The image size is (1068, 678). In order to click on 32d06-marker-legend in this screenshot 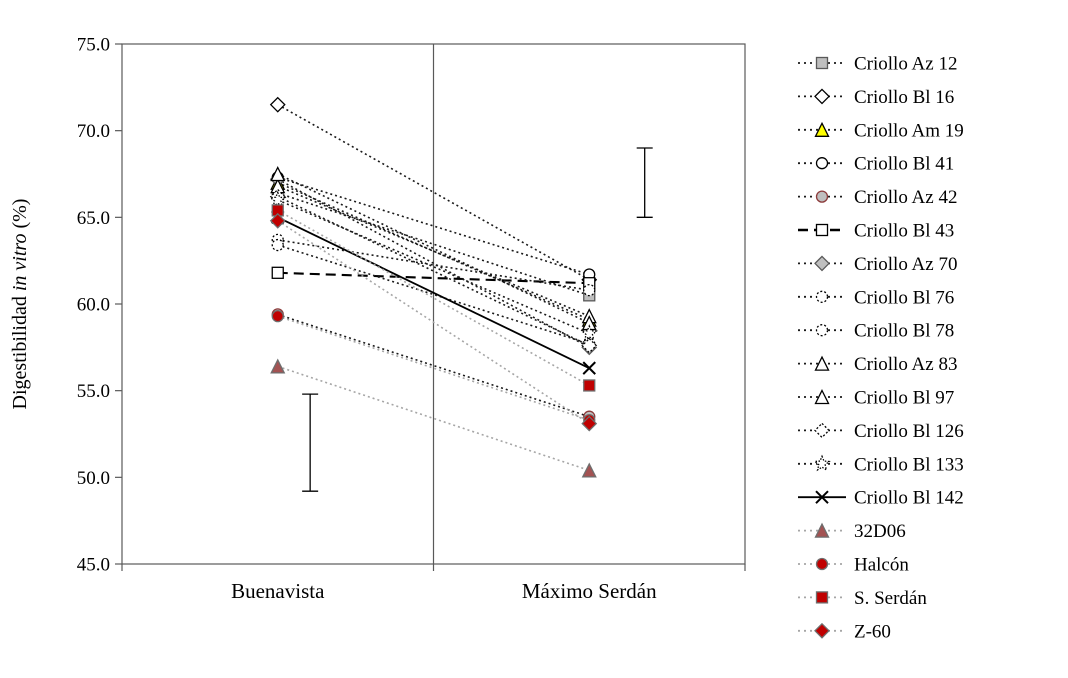, I will do `click(822, 530)`.